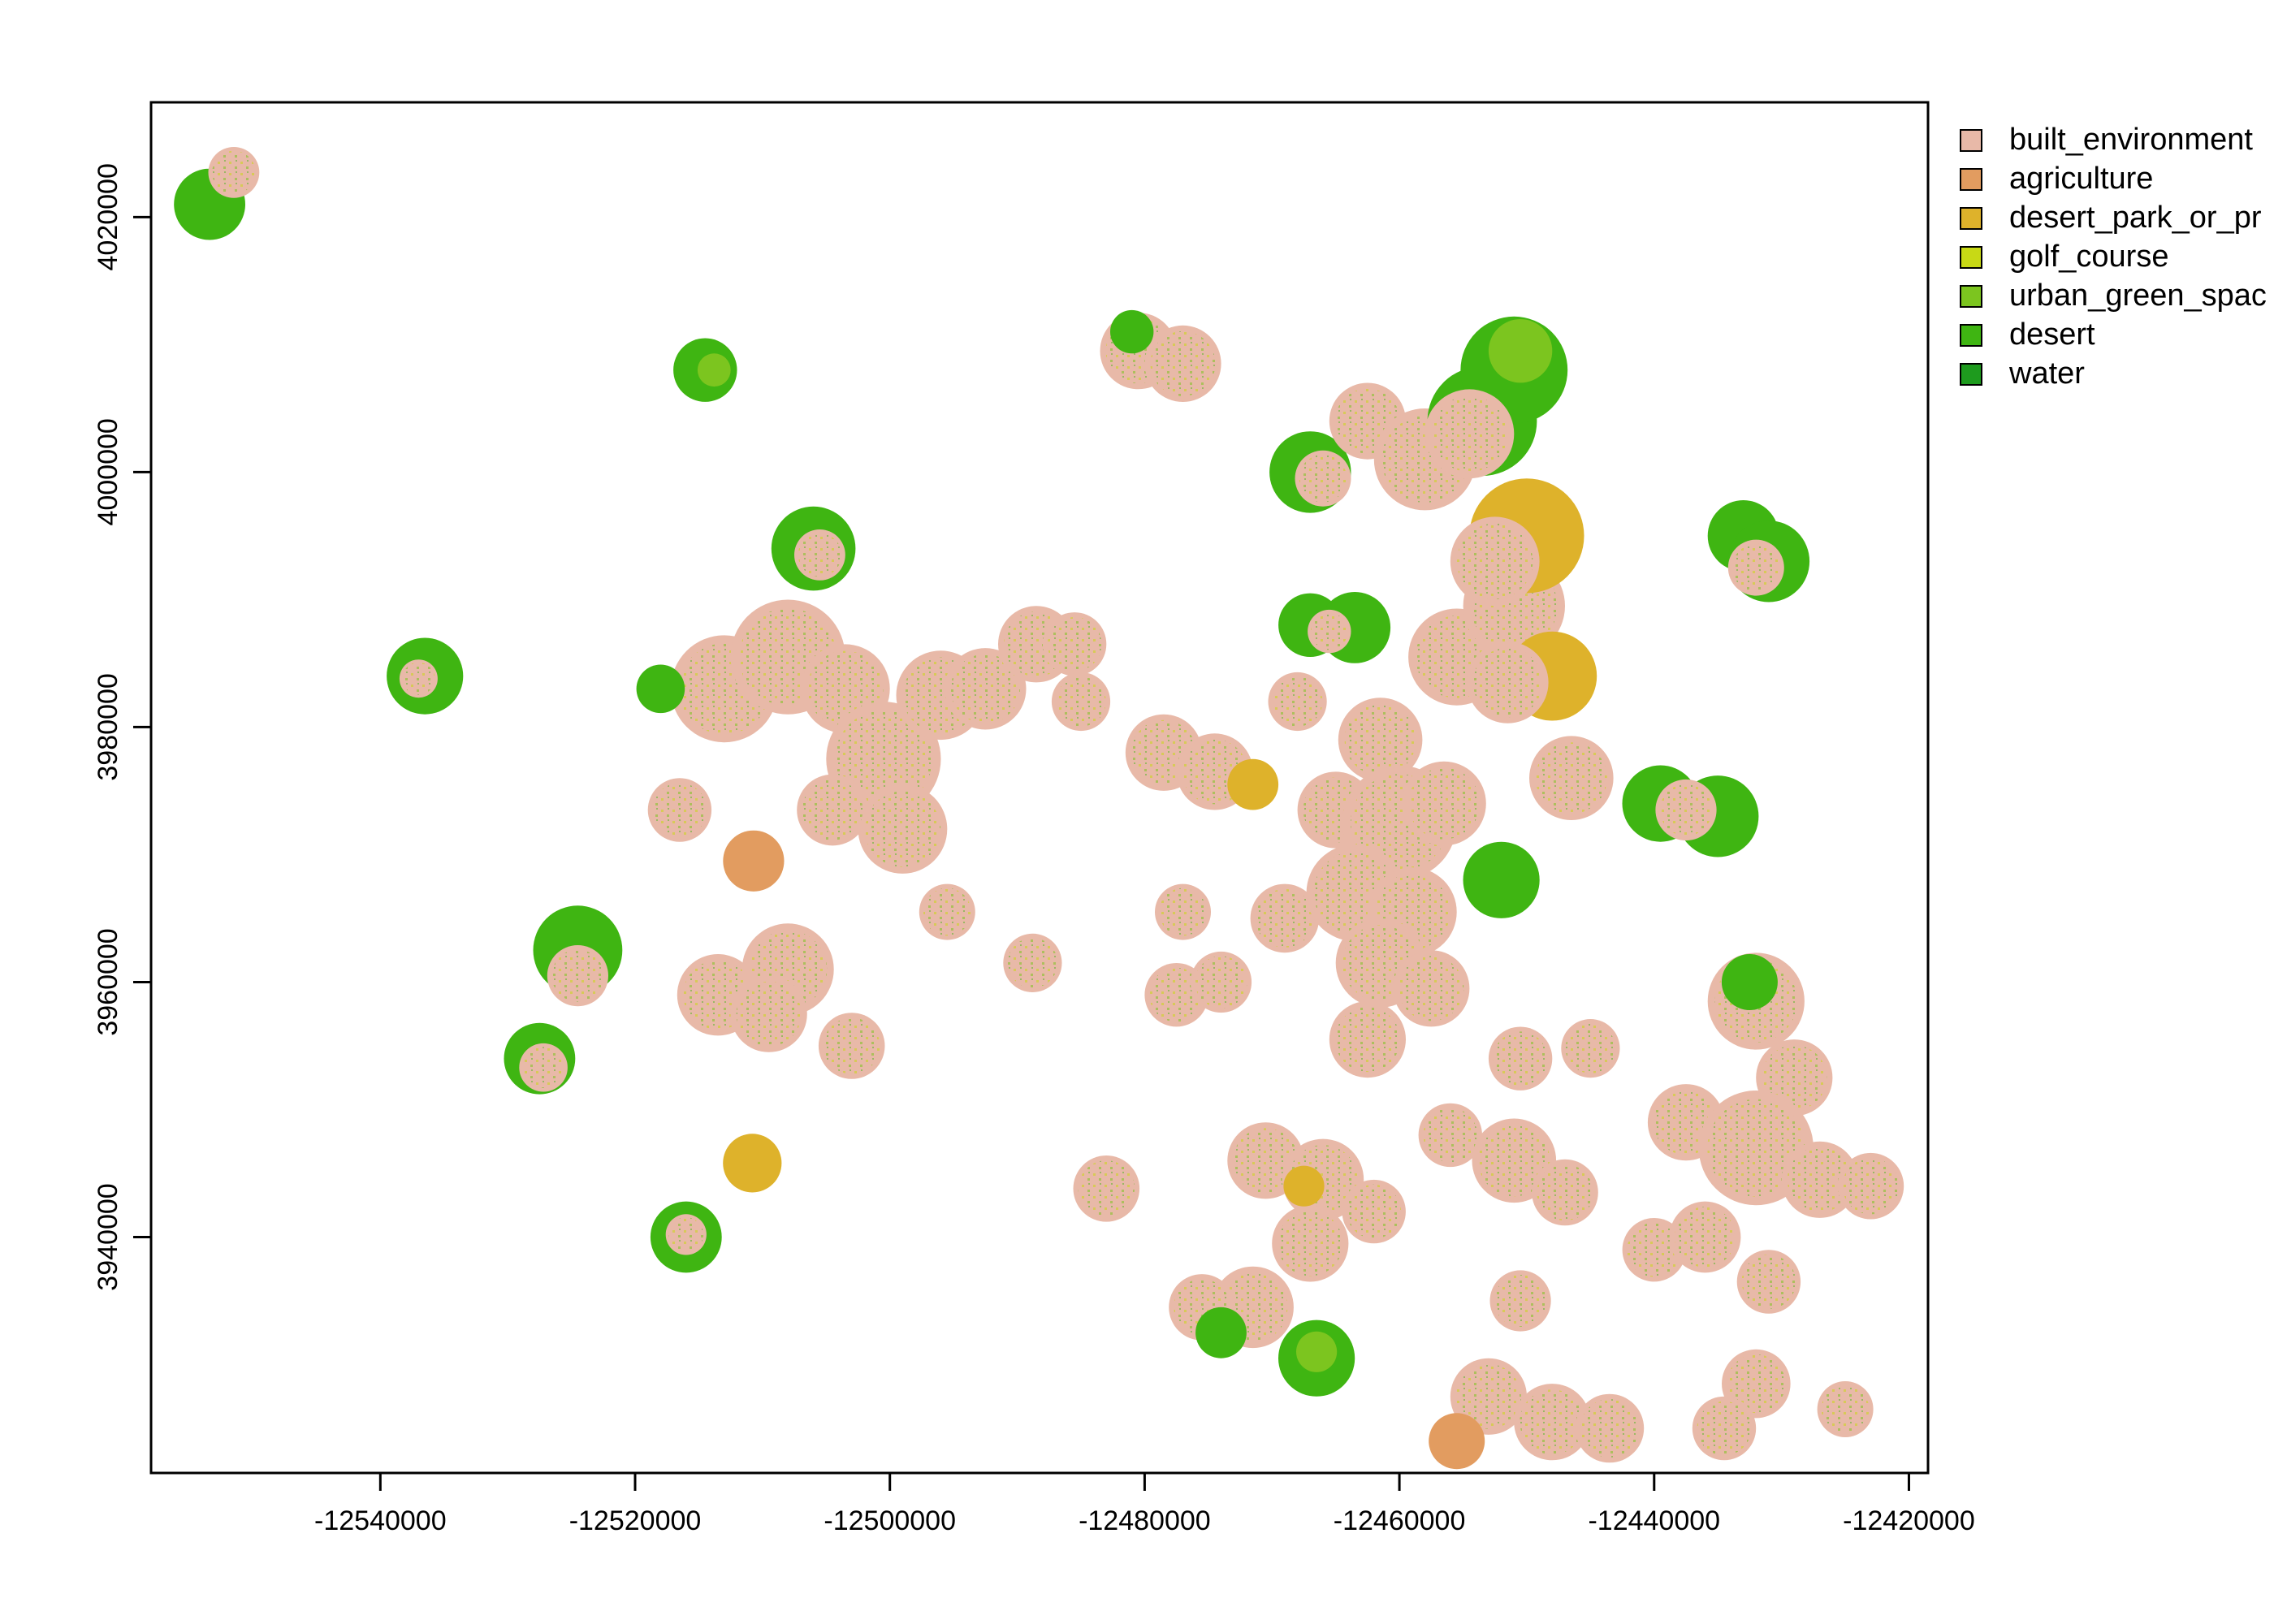  I want to click on legend-label: urban_green_spac, so click(2138, 296).